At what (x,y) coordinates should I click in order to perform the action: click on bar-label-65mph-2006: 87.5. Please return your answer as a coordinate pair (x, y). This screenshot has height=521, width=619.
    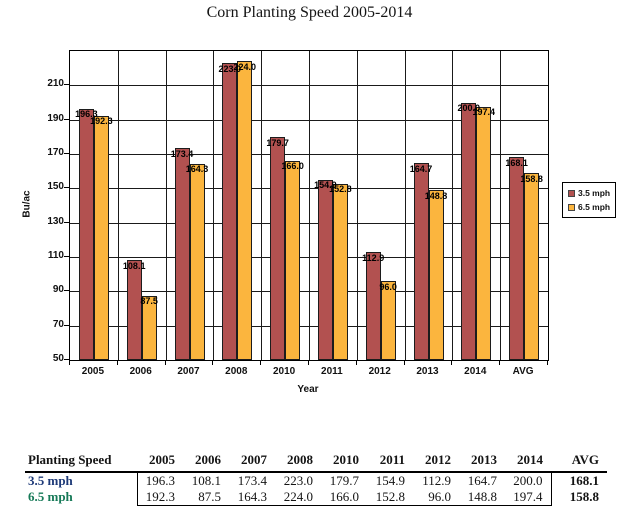
    Looking at the image, I should click on (149, 301).